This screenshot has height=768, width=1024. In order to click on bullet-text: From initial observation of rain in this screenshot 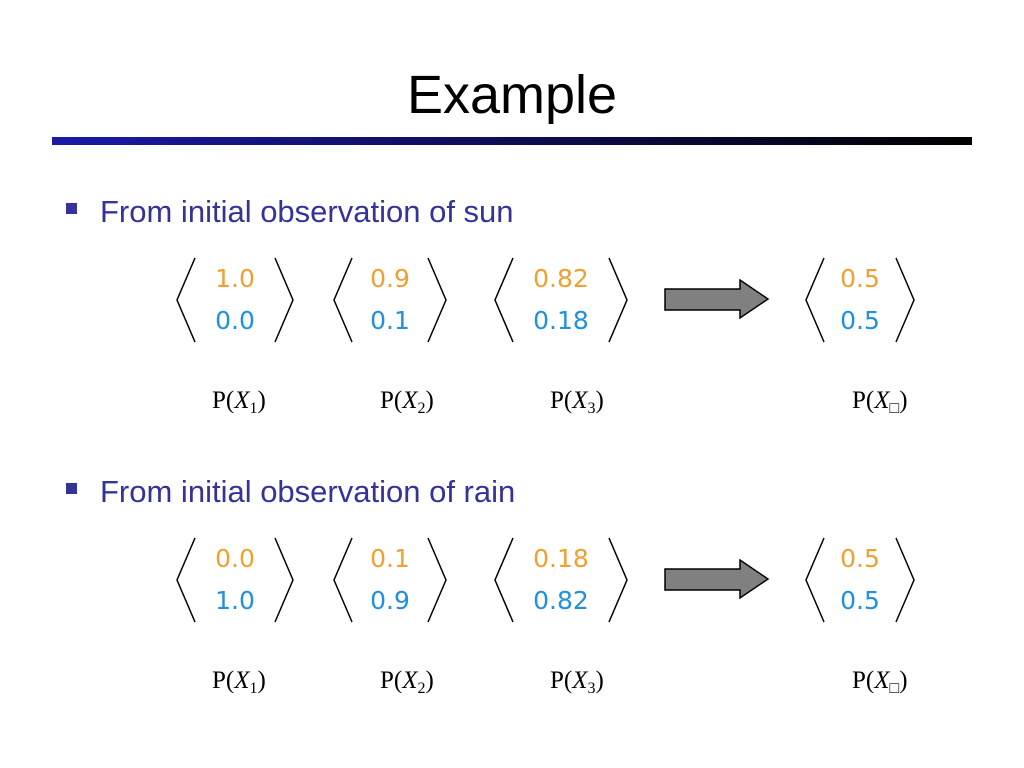, I will do `click(307, 491)`.